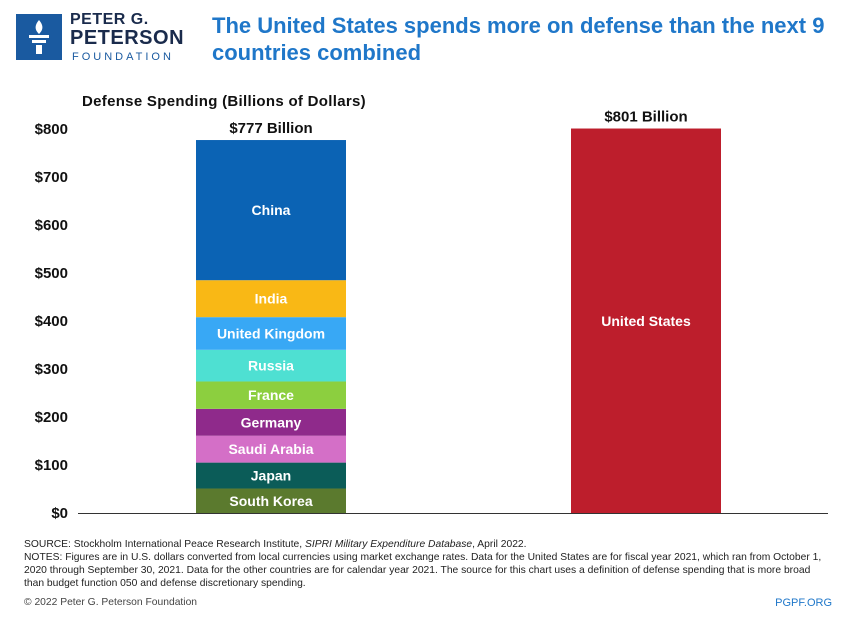  What do you see at coordinates (59, 513) in the screenshot?
I see `y-tick-label: $0` at bounding box center [59, 513].